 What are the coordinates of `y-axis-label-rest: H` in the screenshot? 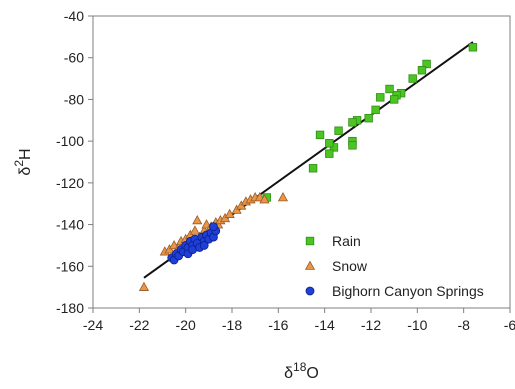 It's located at (25, 154).